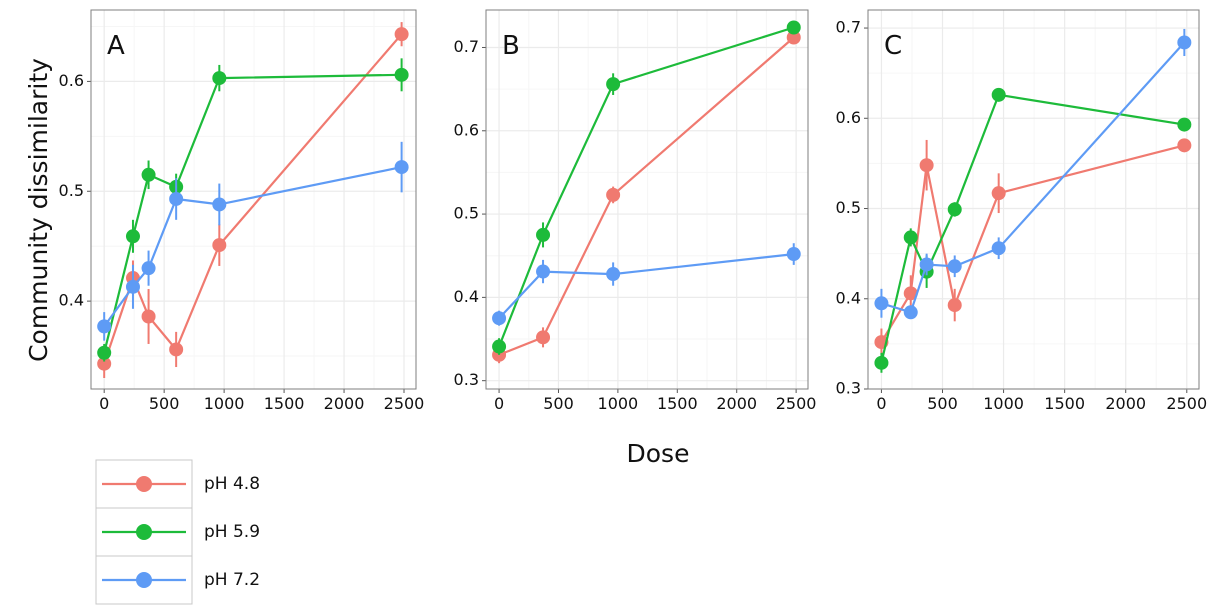 The height and width of the screenshot is (614, 1225). I want to click on panel-label: A, so click(116, 46).